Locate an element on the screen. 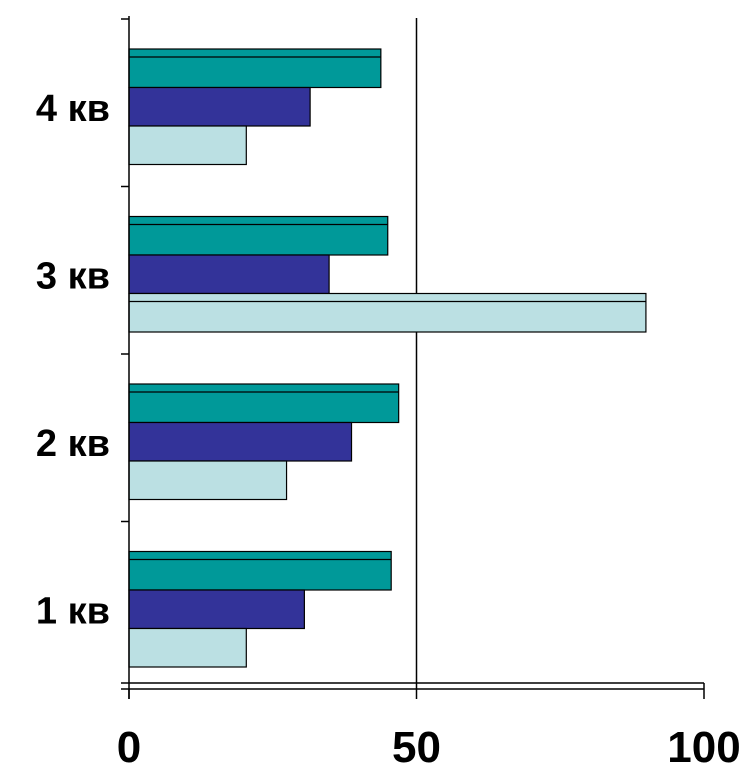  bar-3-кв-series-1 is located at coordinates (258, 235).